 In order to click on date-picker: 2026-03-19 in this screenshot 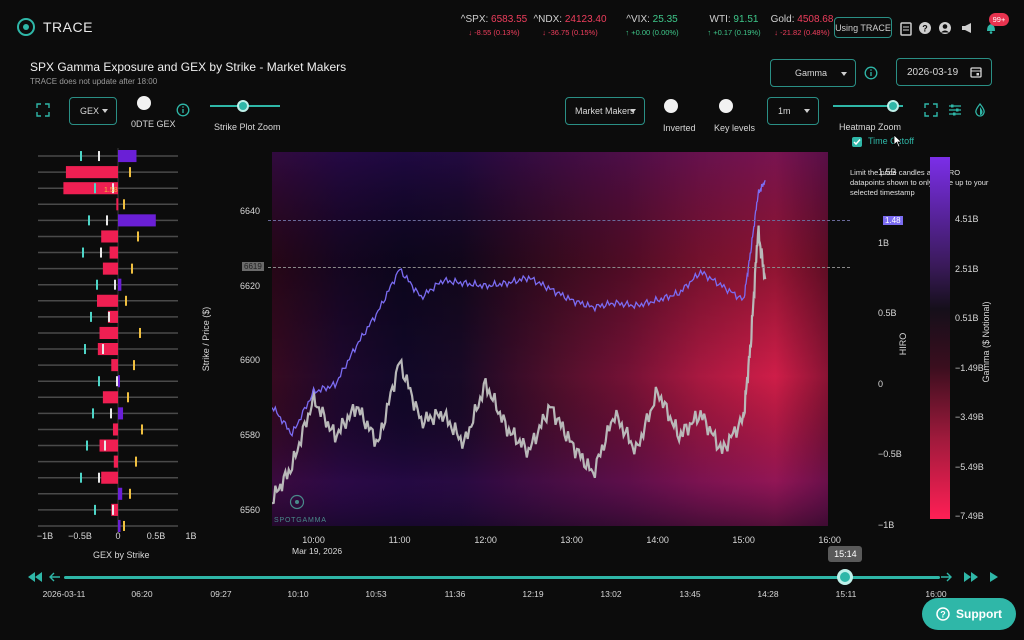, I will do `click(944, 72)`.